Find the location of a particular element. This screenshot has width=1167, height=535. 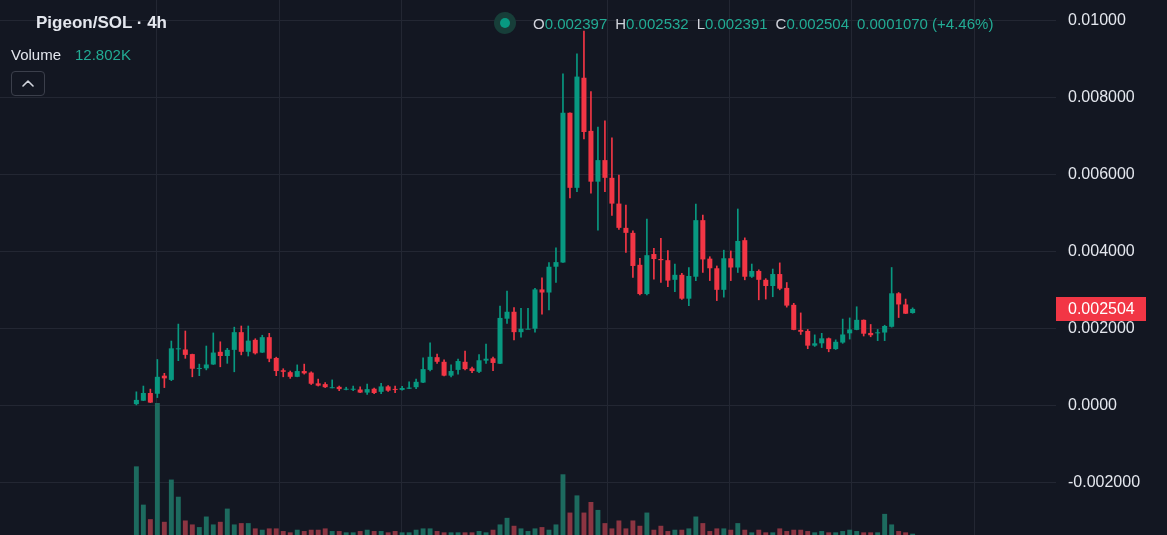

annotation: 0.0001070 (+4.46%) is located at coordinates (925, 24).